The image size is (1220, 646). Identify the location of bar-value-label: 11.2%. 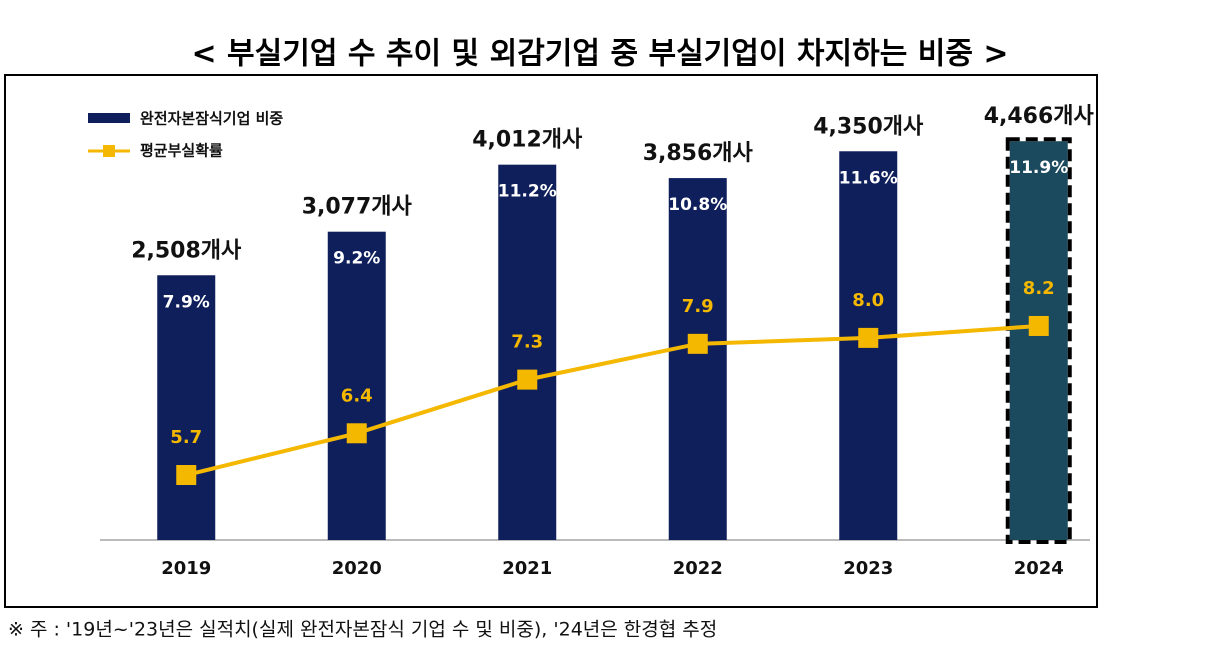
(527, 192).